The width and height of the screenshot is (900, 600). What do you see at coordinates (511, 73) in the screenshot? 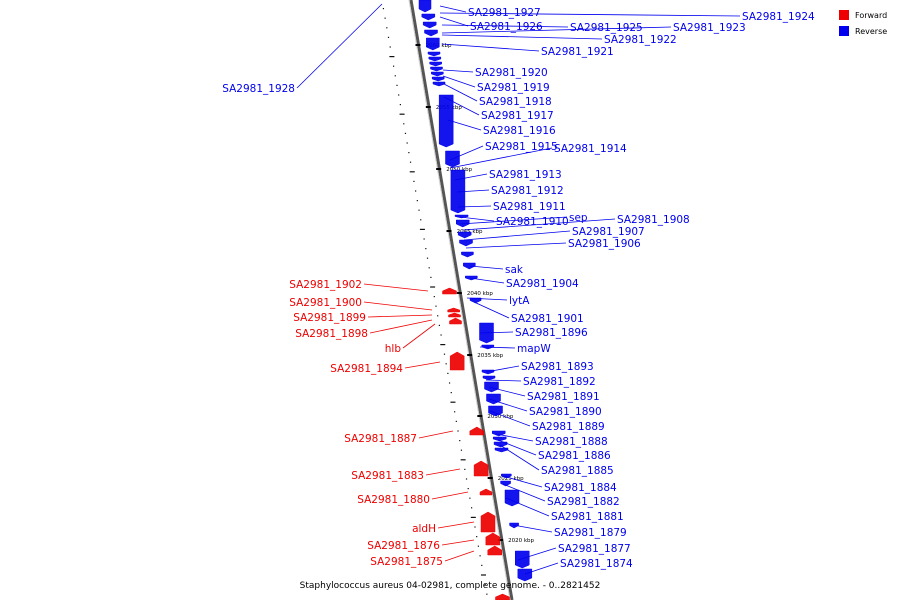
I see `reverse-gene-label: SA2981_1920` at bounding box center [511, 73].